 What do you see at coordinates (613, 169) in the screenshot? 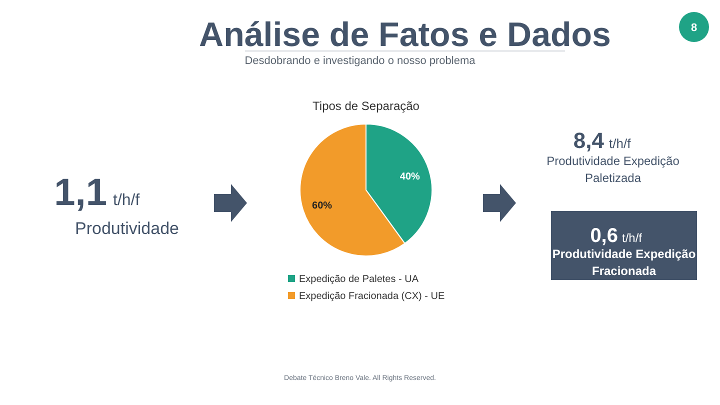
I see `text: Produtividade Expedição Paletizada` at bounding box center [613, 169].